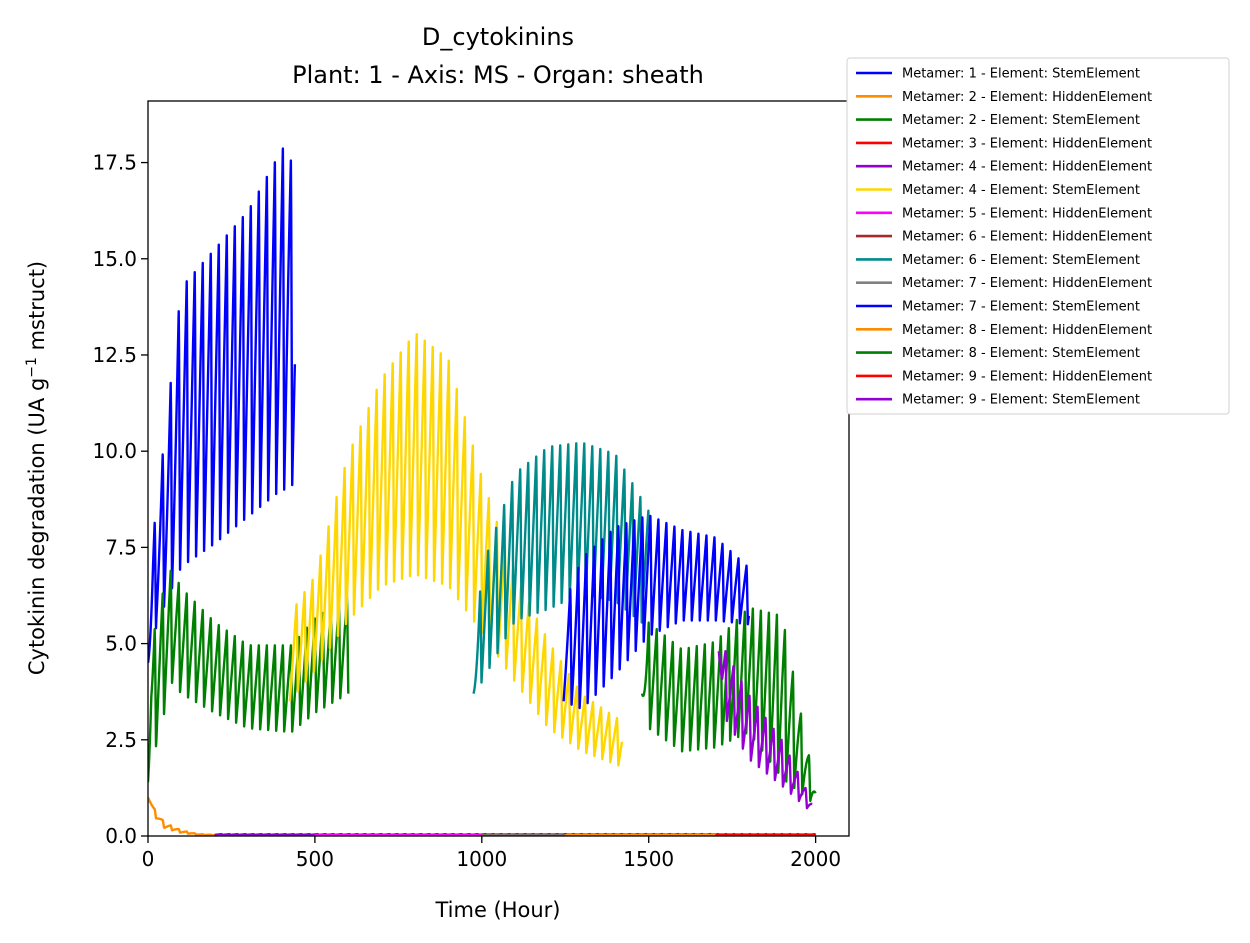 The image size is (1250, 943). I want to click on y-tick-label: 0.0, so click(121, 836).